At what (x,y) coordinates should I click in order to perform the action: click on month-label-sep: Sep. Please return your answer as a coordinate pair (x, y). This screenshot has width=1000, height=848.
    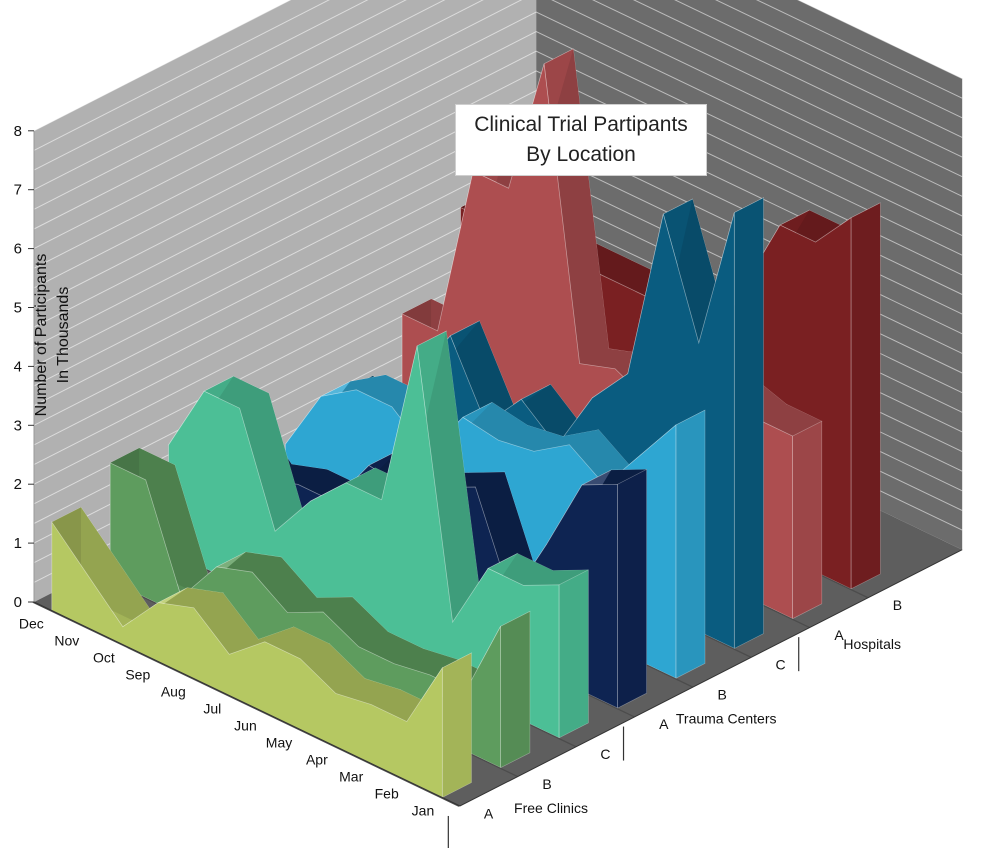
    Looking at the image, I should click on (137, 675).